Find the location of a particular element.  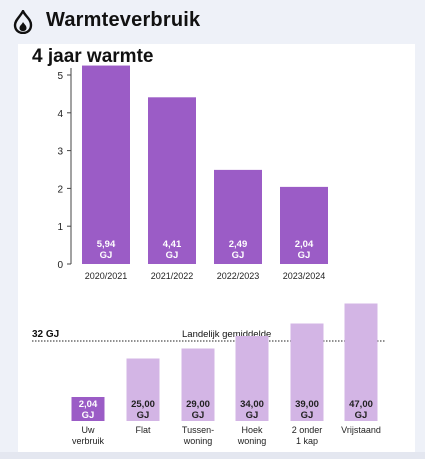

y-tick-label: 1 is located at coordinates (60, 227).